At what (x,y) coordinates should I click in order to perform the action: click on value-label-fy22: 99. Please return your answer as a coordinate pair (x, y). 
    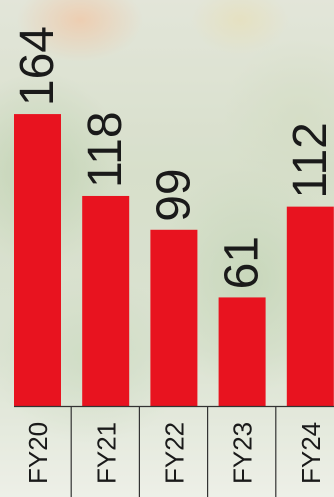
    Looking at the image, I should click on (173, 194).